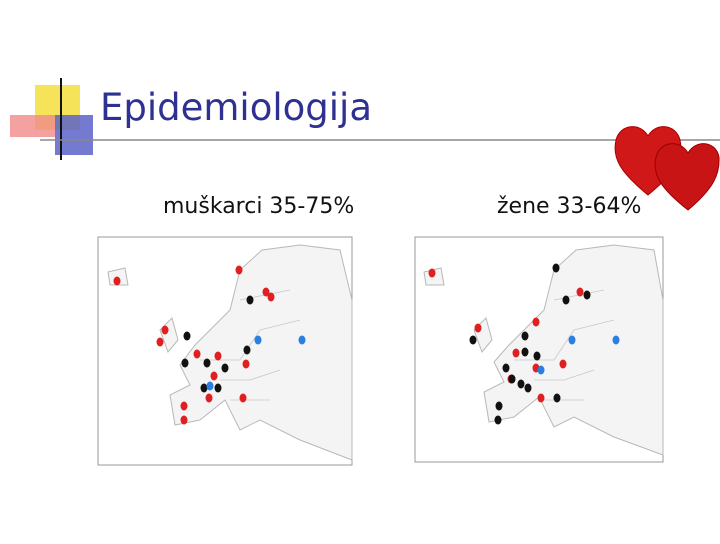 The height and width of the screenshot is (544, 720). What do you see at coordinates (32, 126) in the screenshot?
I see `deco-red` at bounding box center [32, 126].